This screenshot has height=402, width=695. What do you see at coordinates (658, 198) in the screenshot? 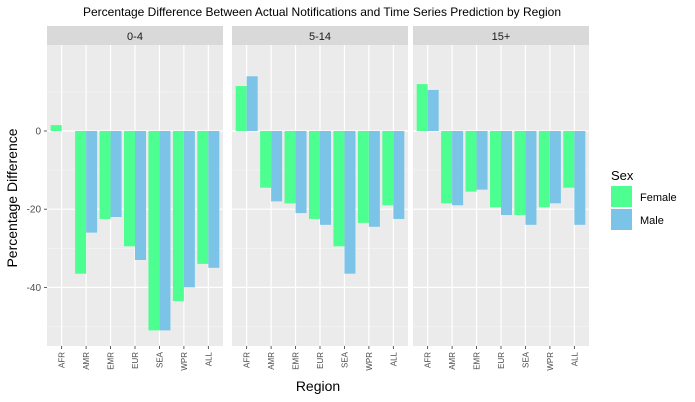
I see `legend-label-female: Female` at bounding box center [658, 198].